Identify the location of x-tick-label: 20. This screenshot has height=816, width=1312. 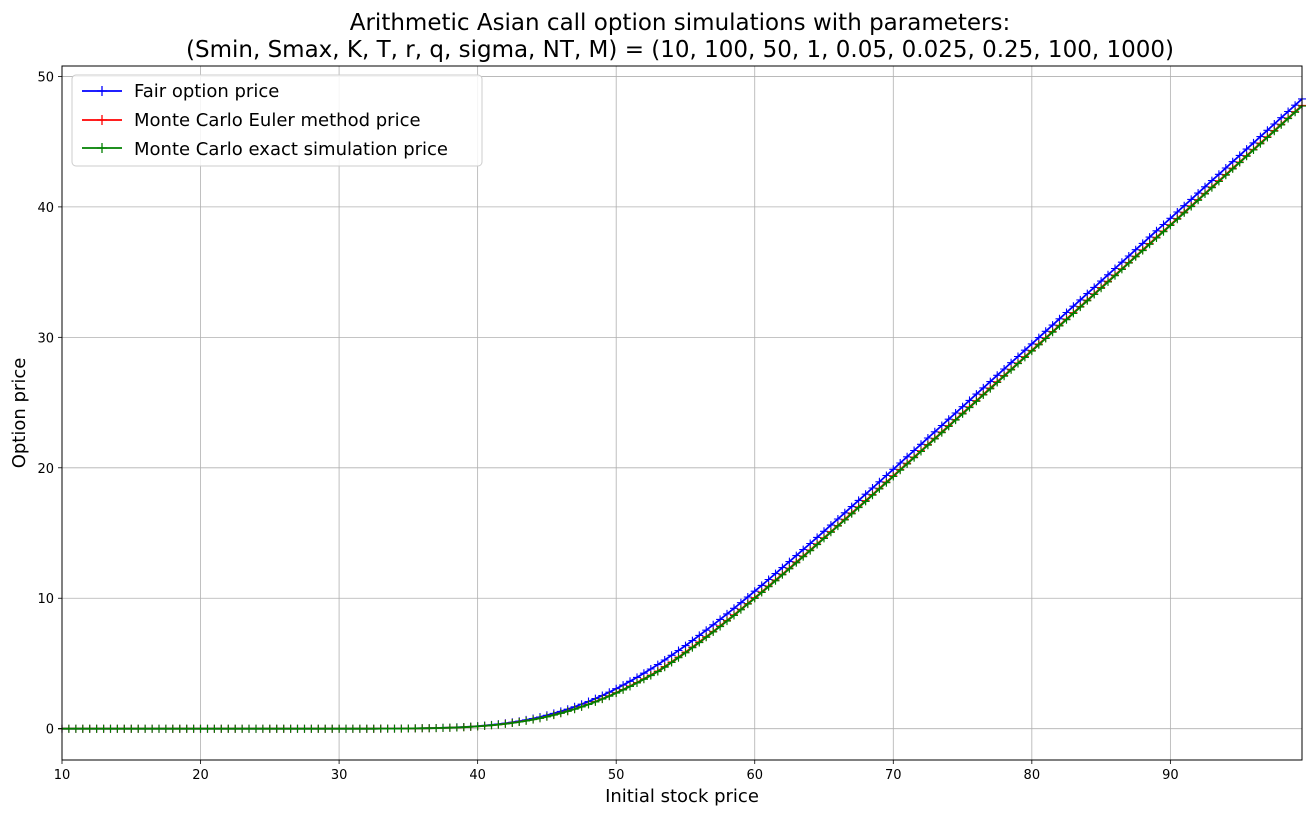
(200, 775).